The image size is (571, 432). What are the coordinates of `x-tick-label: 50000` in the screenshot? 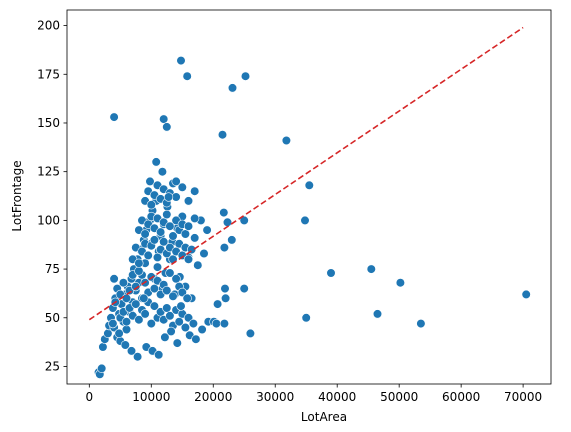 It's located at (399, 397).